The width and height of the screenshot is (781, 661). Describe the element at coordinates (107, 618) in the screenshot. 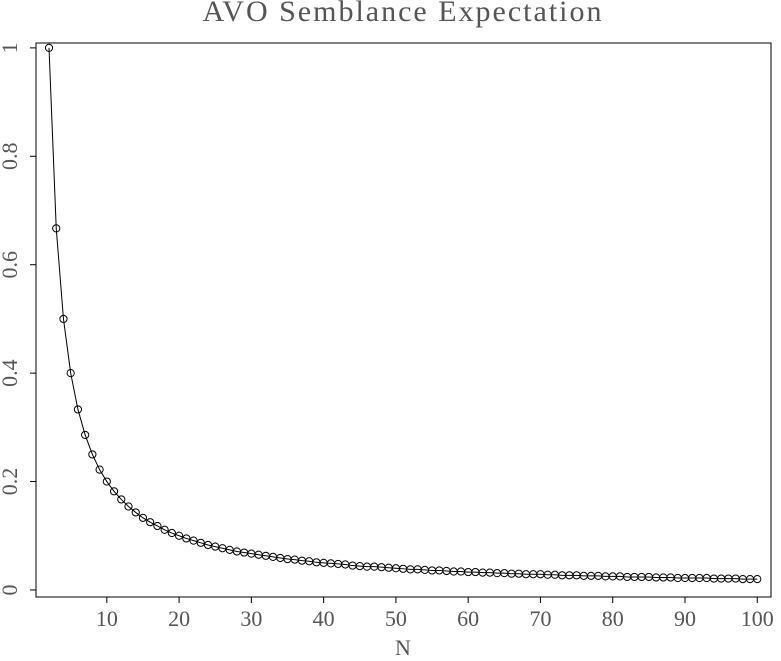

I see `x-tick-label: 10` at that location.